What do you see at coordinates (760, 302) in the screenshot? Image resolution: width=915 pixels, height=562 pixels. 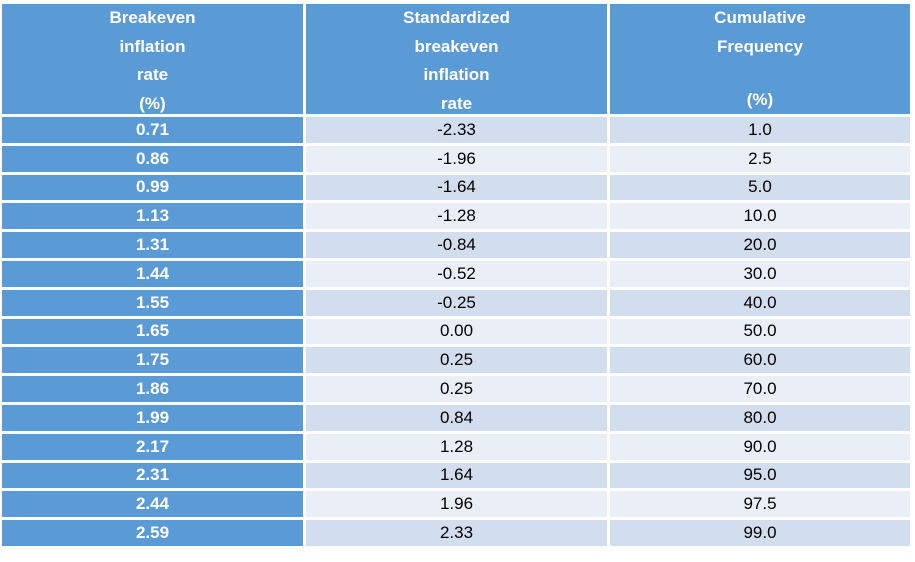 I see `cumulative-frequency-cell: 40.0` at bounding box center [760, 302].